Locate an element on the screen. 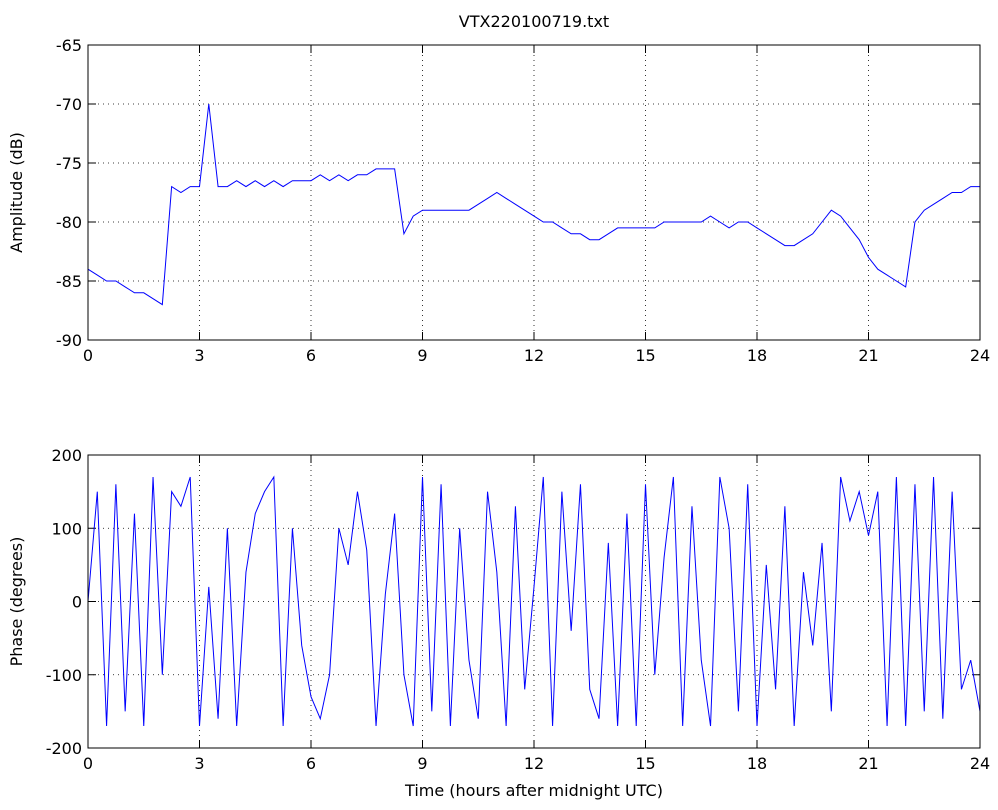 The height and width of the screenshot is (810, 998). x-axis-label: Time (hours after midnight UTC) is located at coordinates (533, 790).